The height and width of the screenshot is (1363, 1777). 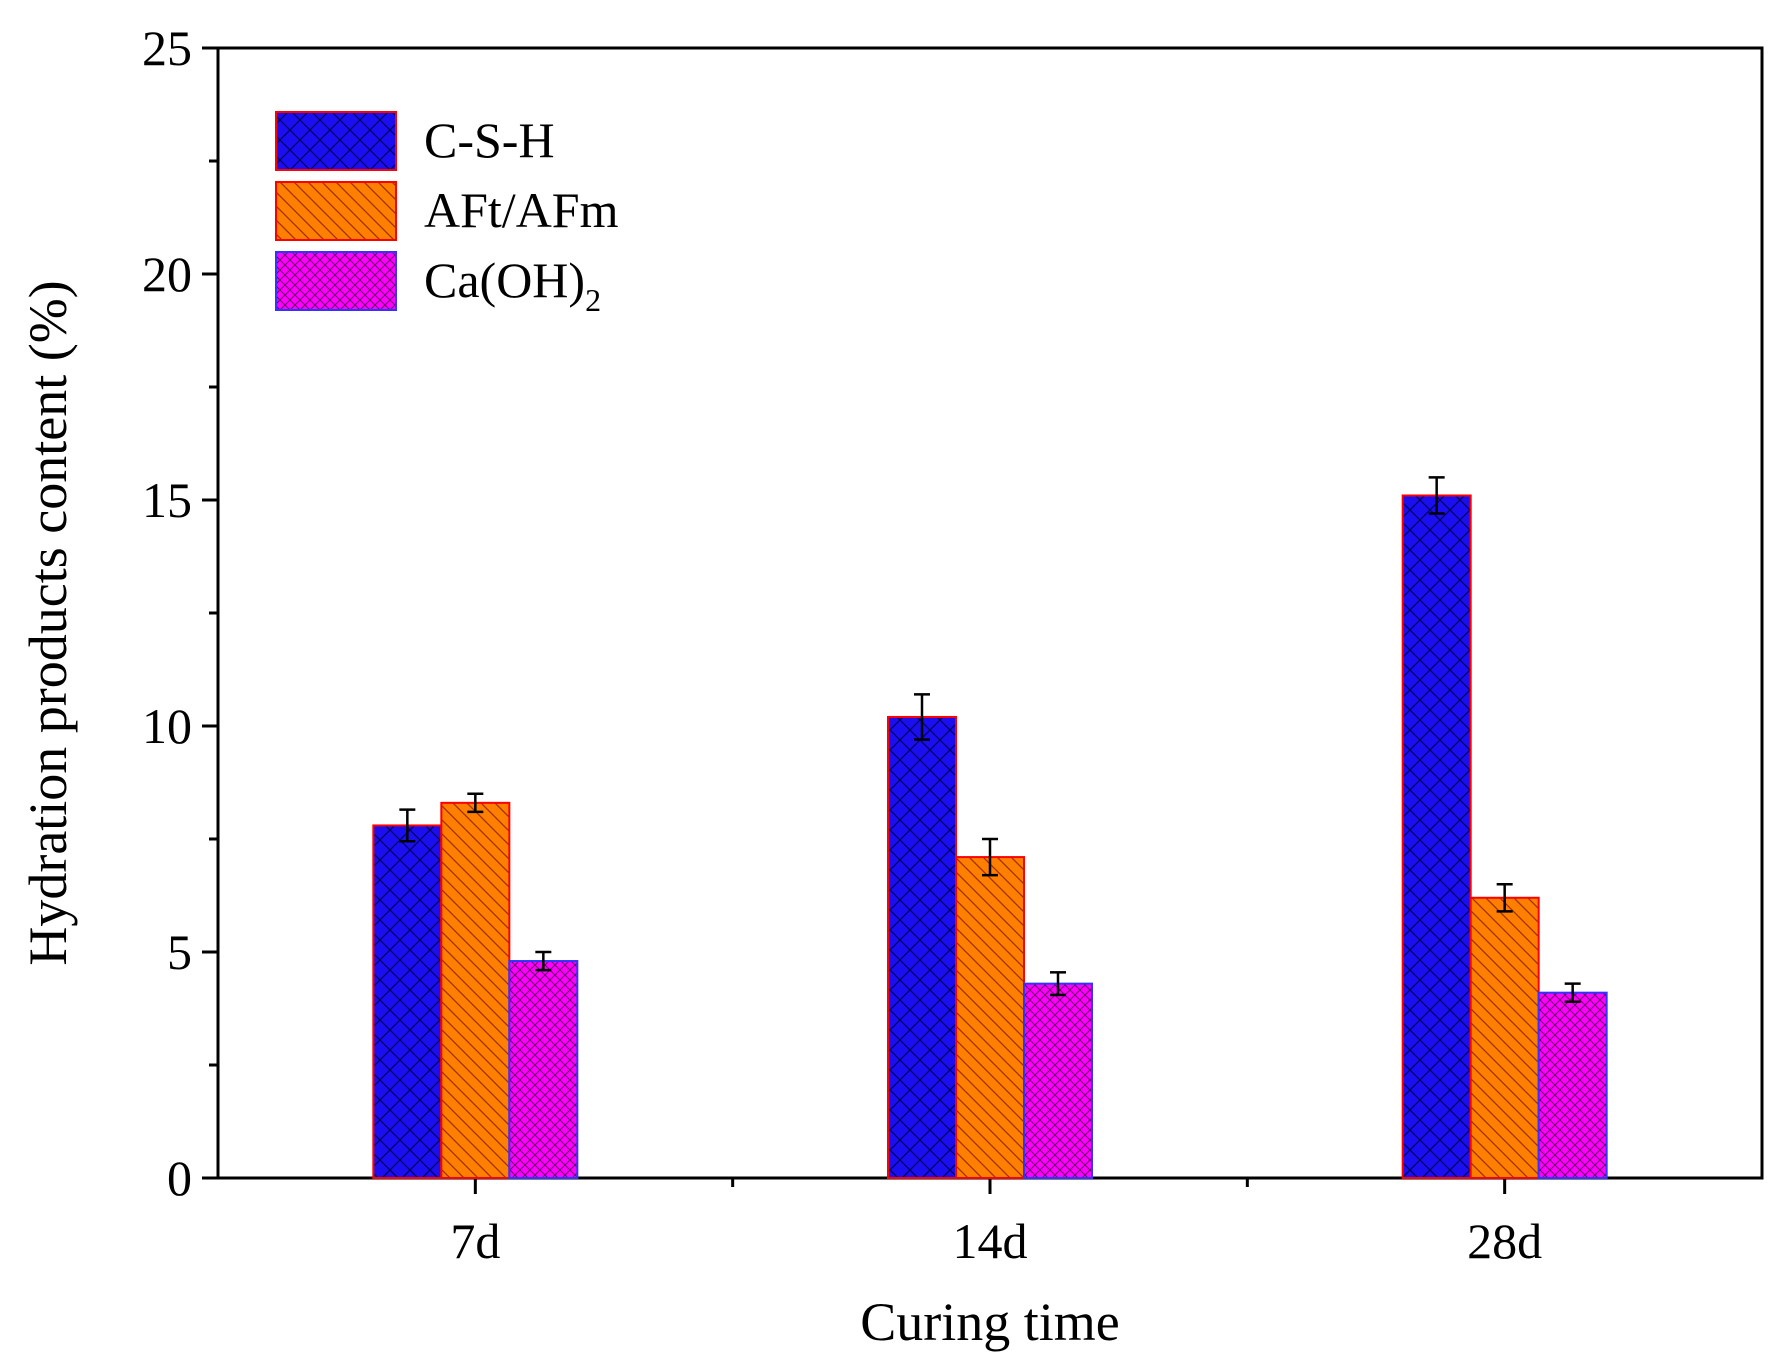 What do you see at coordinates (48, 622) in the screenshot?
I see `y-axis-title: Hydration products content (%)` at bounding box center [48, 622].